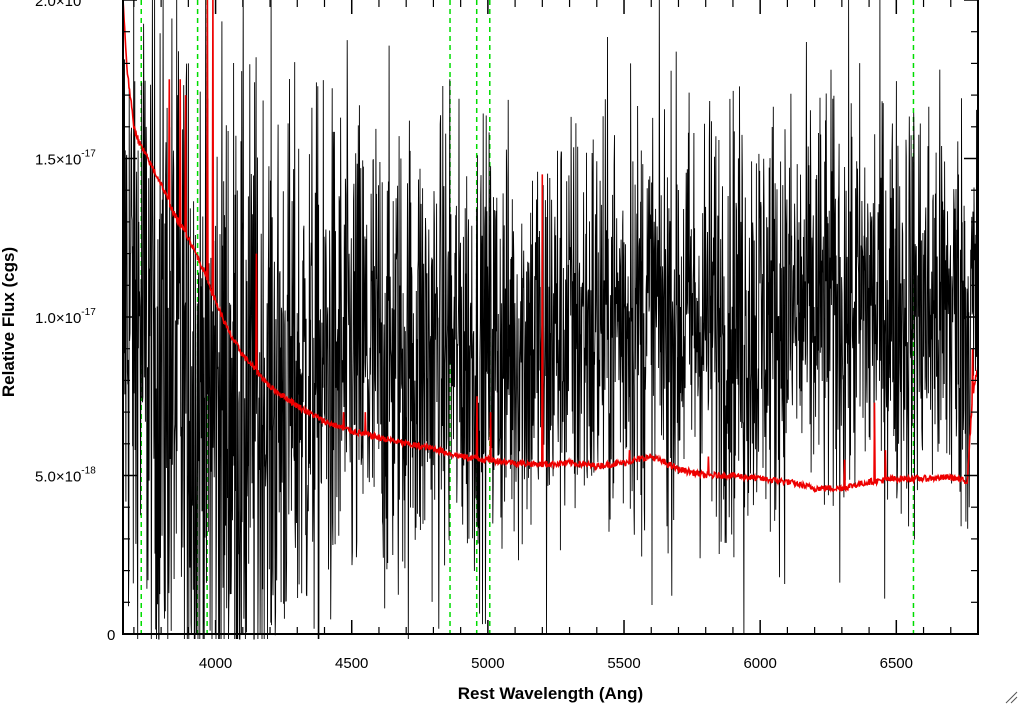 This screenshot has width=1020, height=706. I want to click on y-tick-mantissa: 1.5×10, so click(58, 160).